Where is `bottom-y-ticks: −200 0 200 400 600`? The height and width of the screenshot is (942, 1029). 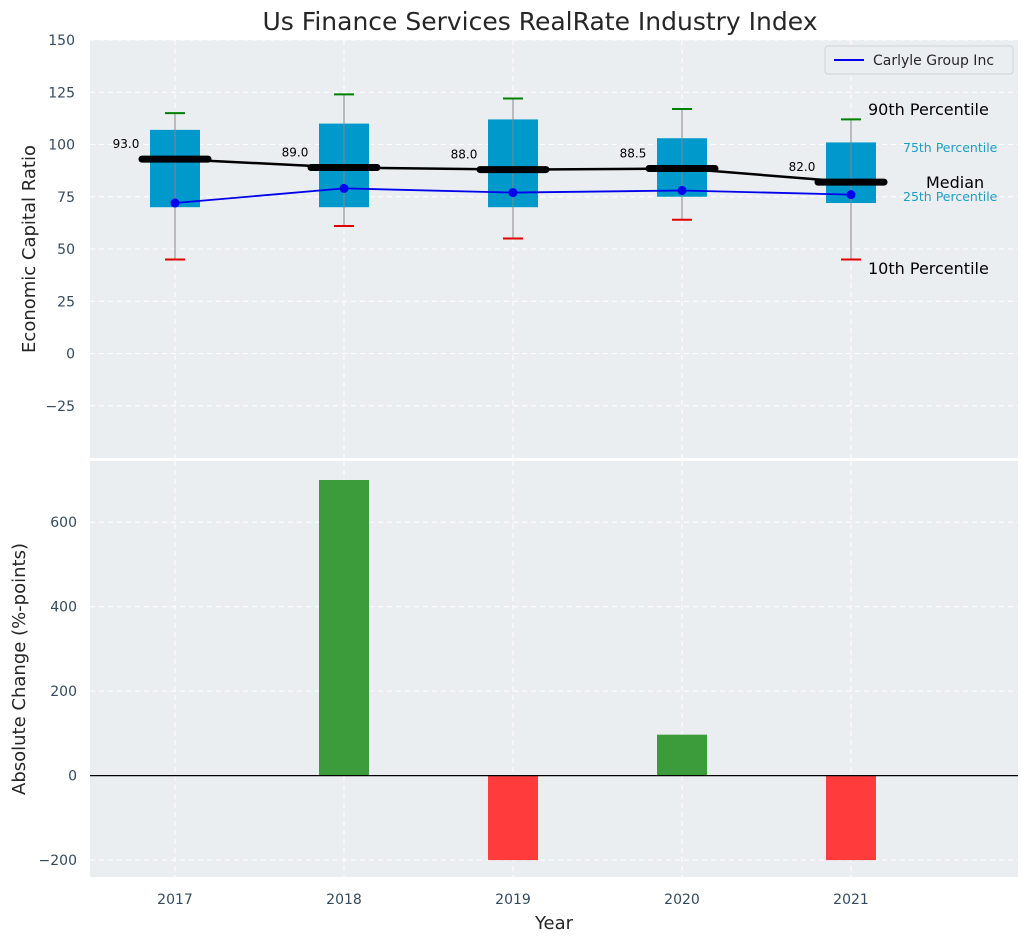 bottom-y-ticks: −200 0 200 400 600 is located at coordinates (58, 692).